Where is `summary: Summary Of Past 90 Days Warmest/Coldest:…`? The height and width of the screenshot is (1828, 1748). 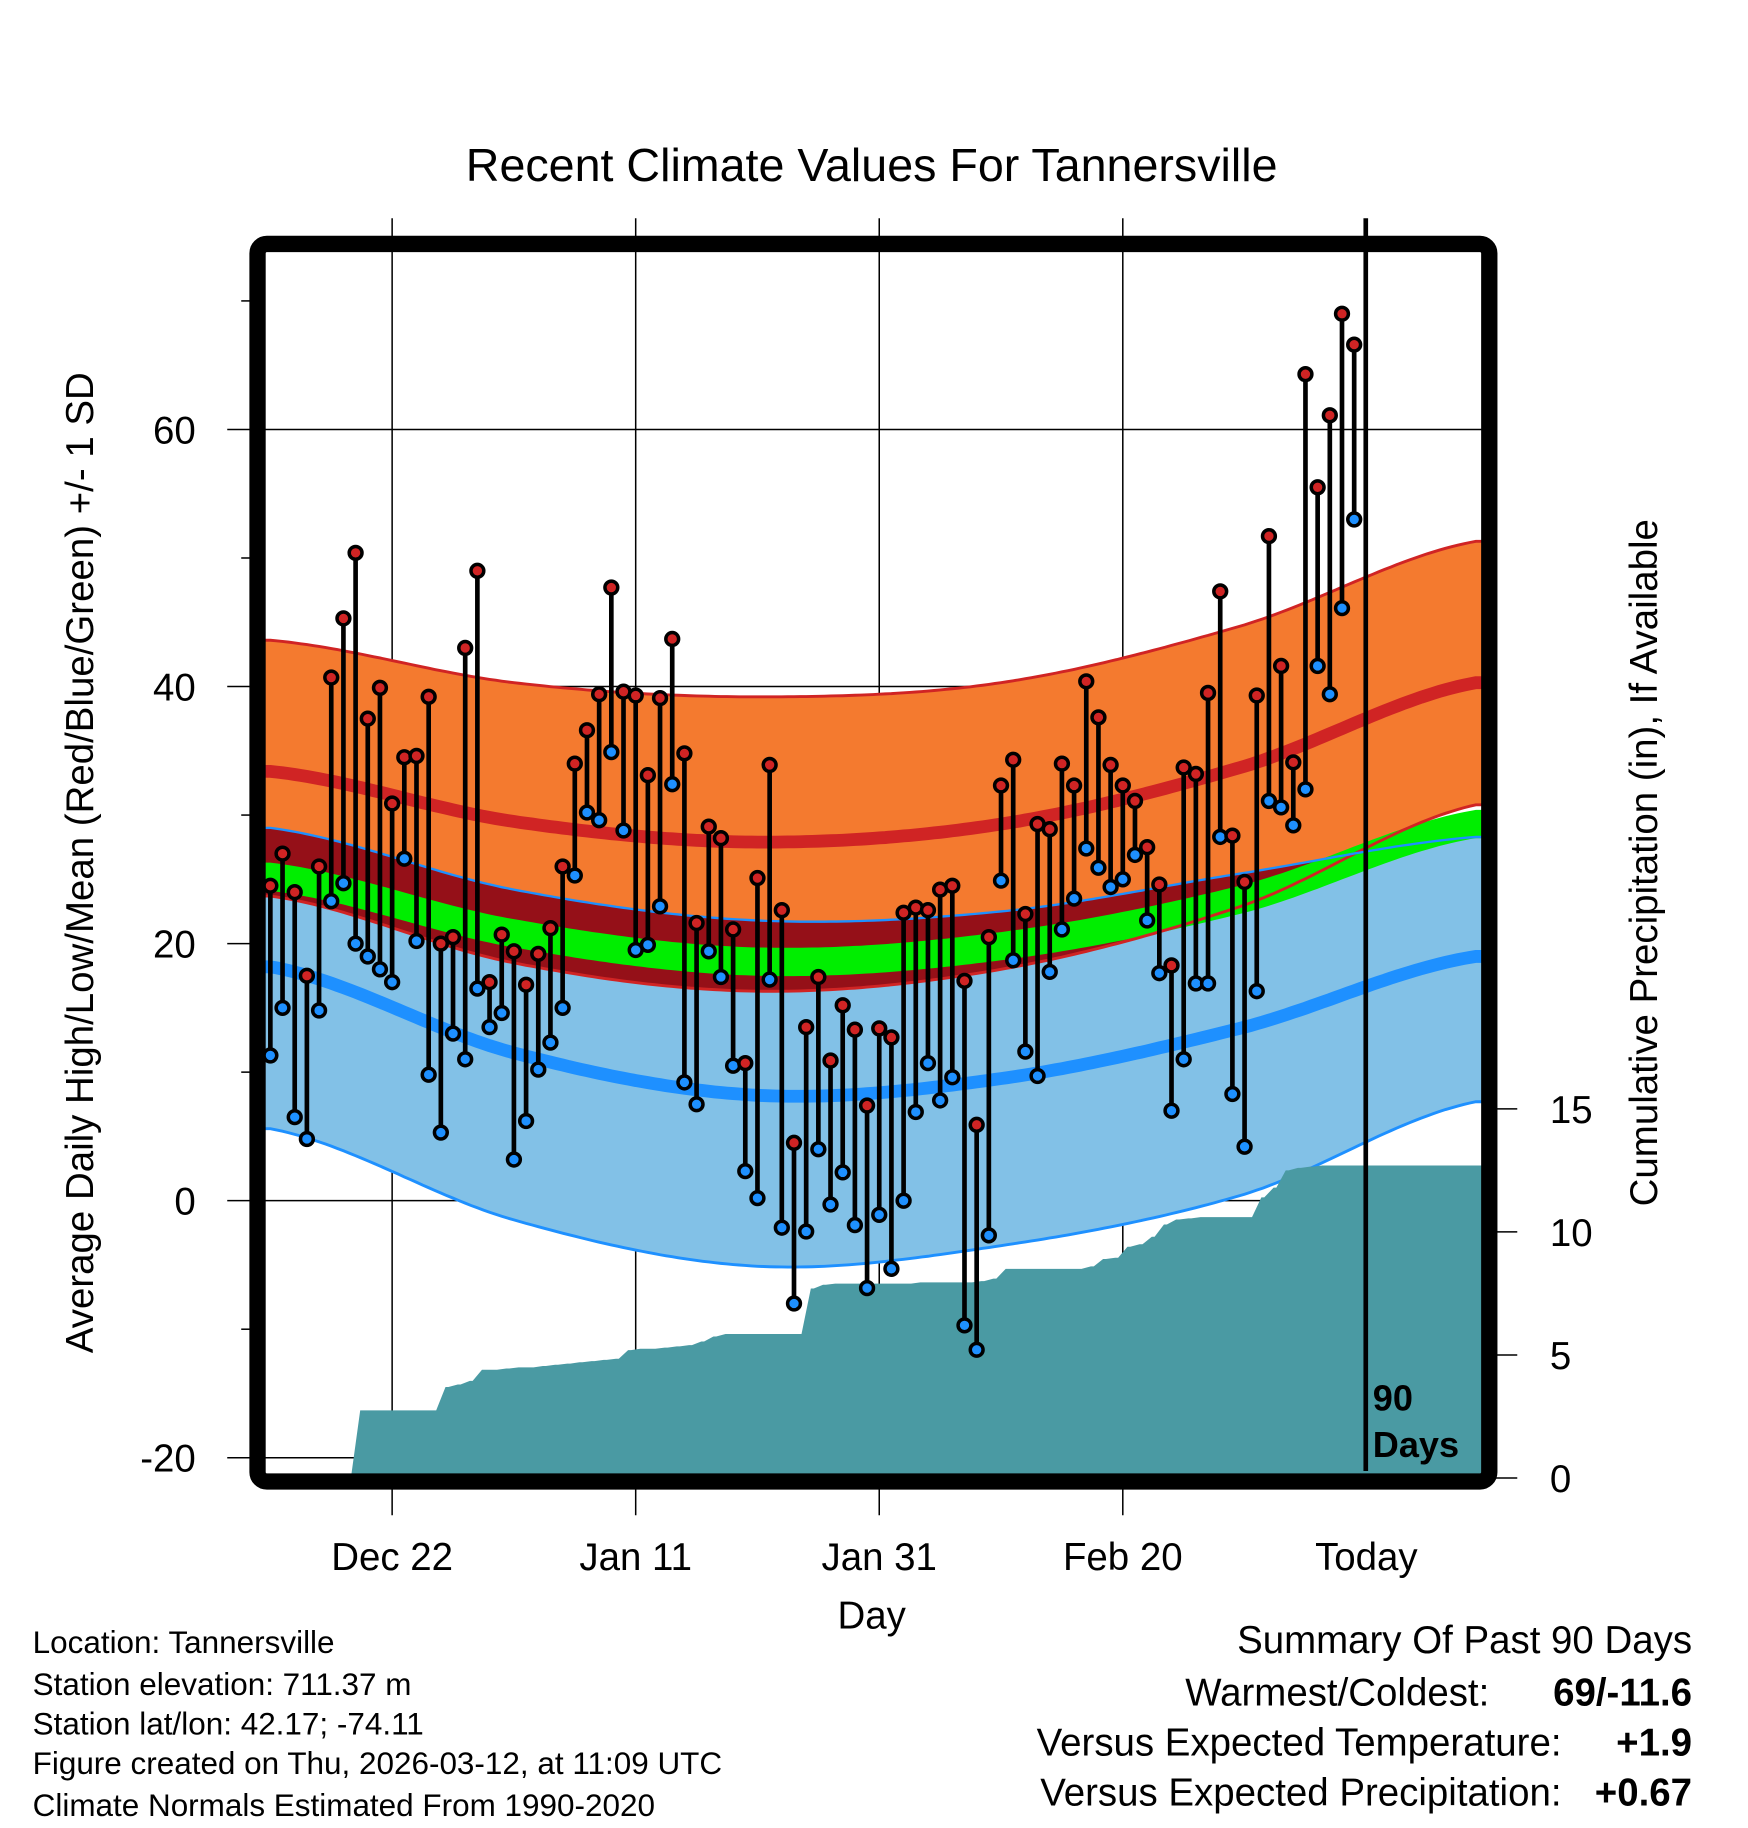 summary: Summary Of Past 90 Days Warmest/Coldest:… is located at coordinates (1364, 1717).